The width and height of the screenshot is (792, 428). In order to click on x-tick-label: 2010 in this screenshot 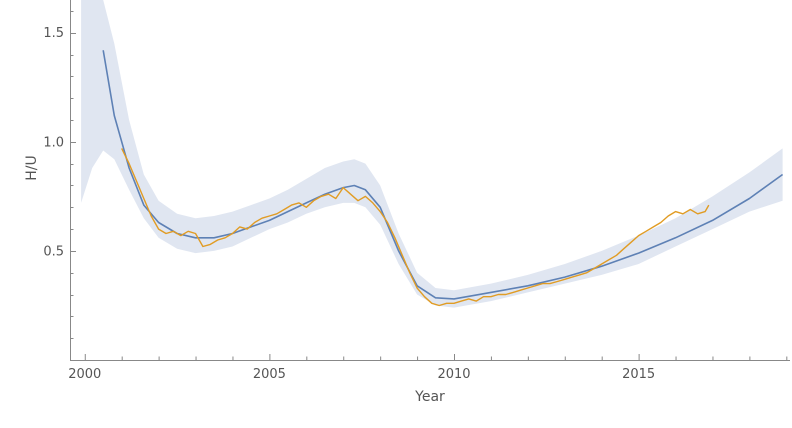, I will do `click(453, 374)`.